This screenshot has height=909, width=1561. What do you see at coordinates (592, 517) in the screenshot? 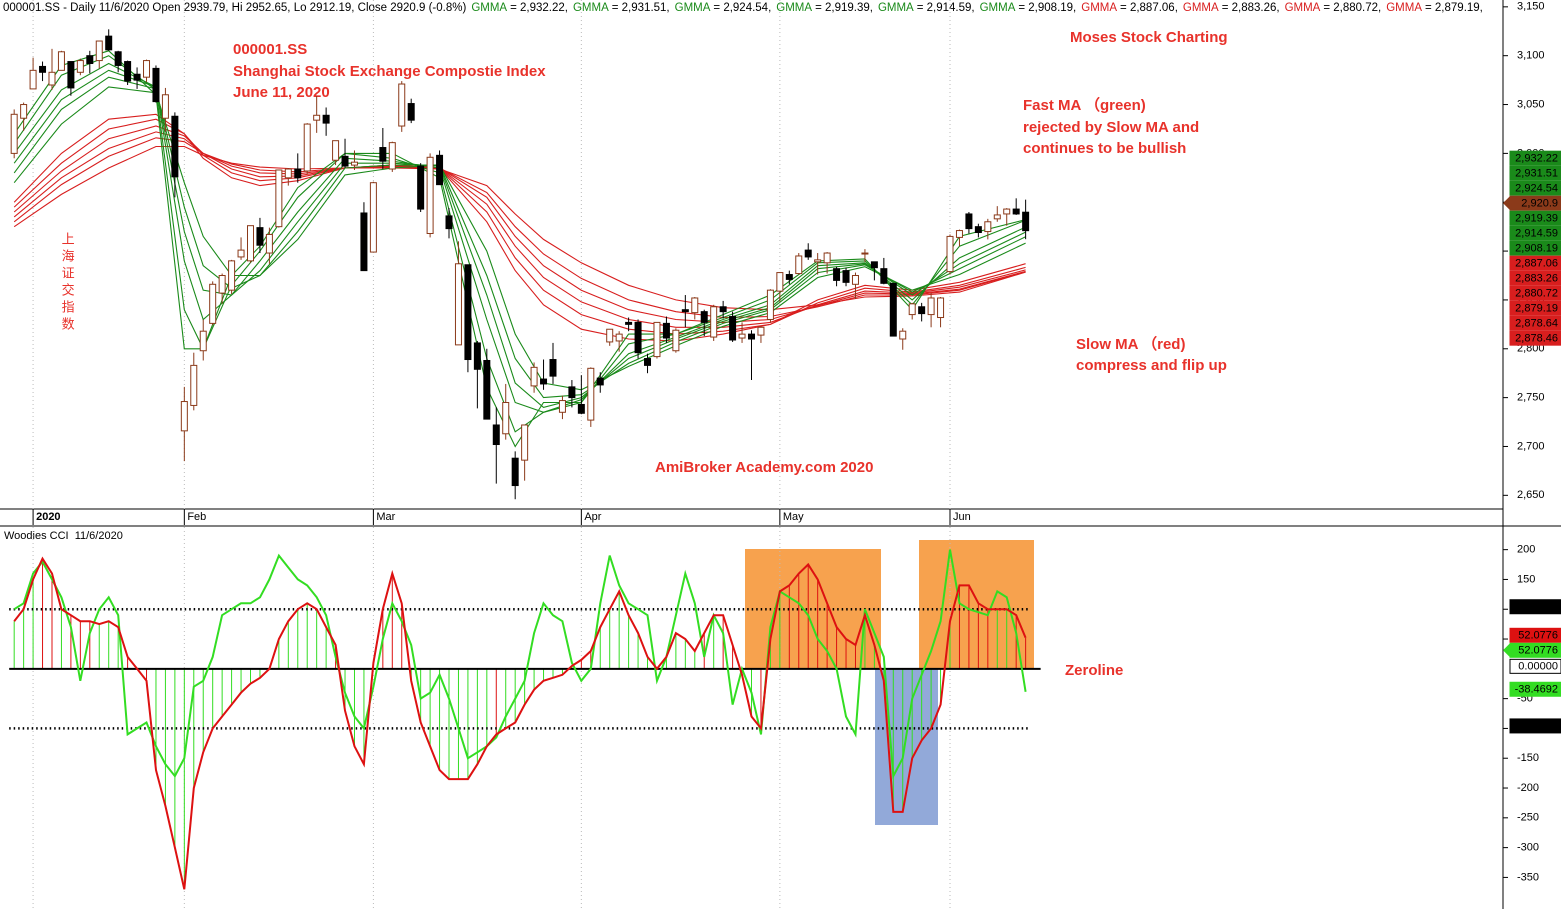
I see `x-tick-label: Apr` at bounding box center [592, 517].